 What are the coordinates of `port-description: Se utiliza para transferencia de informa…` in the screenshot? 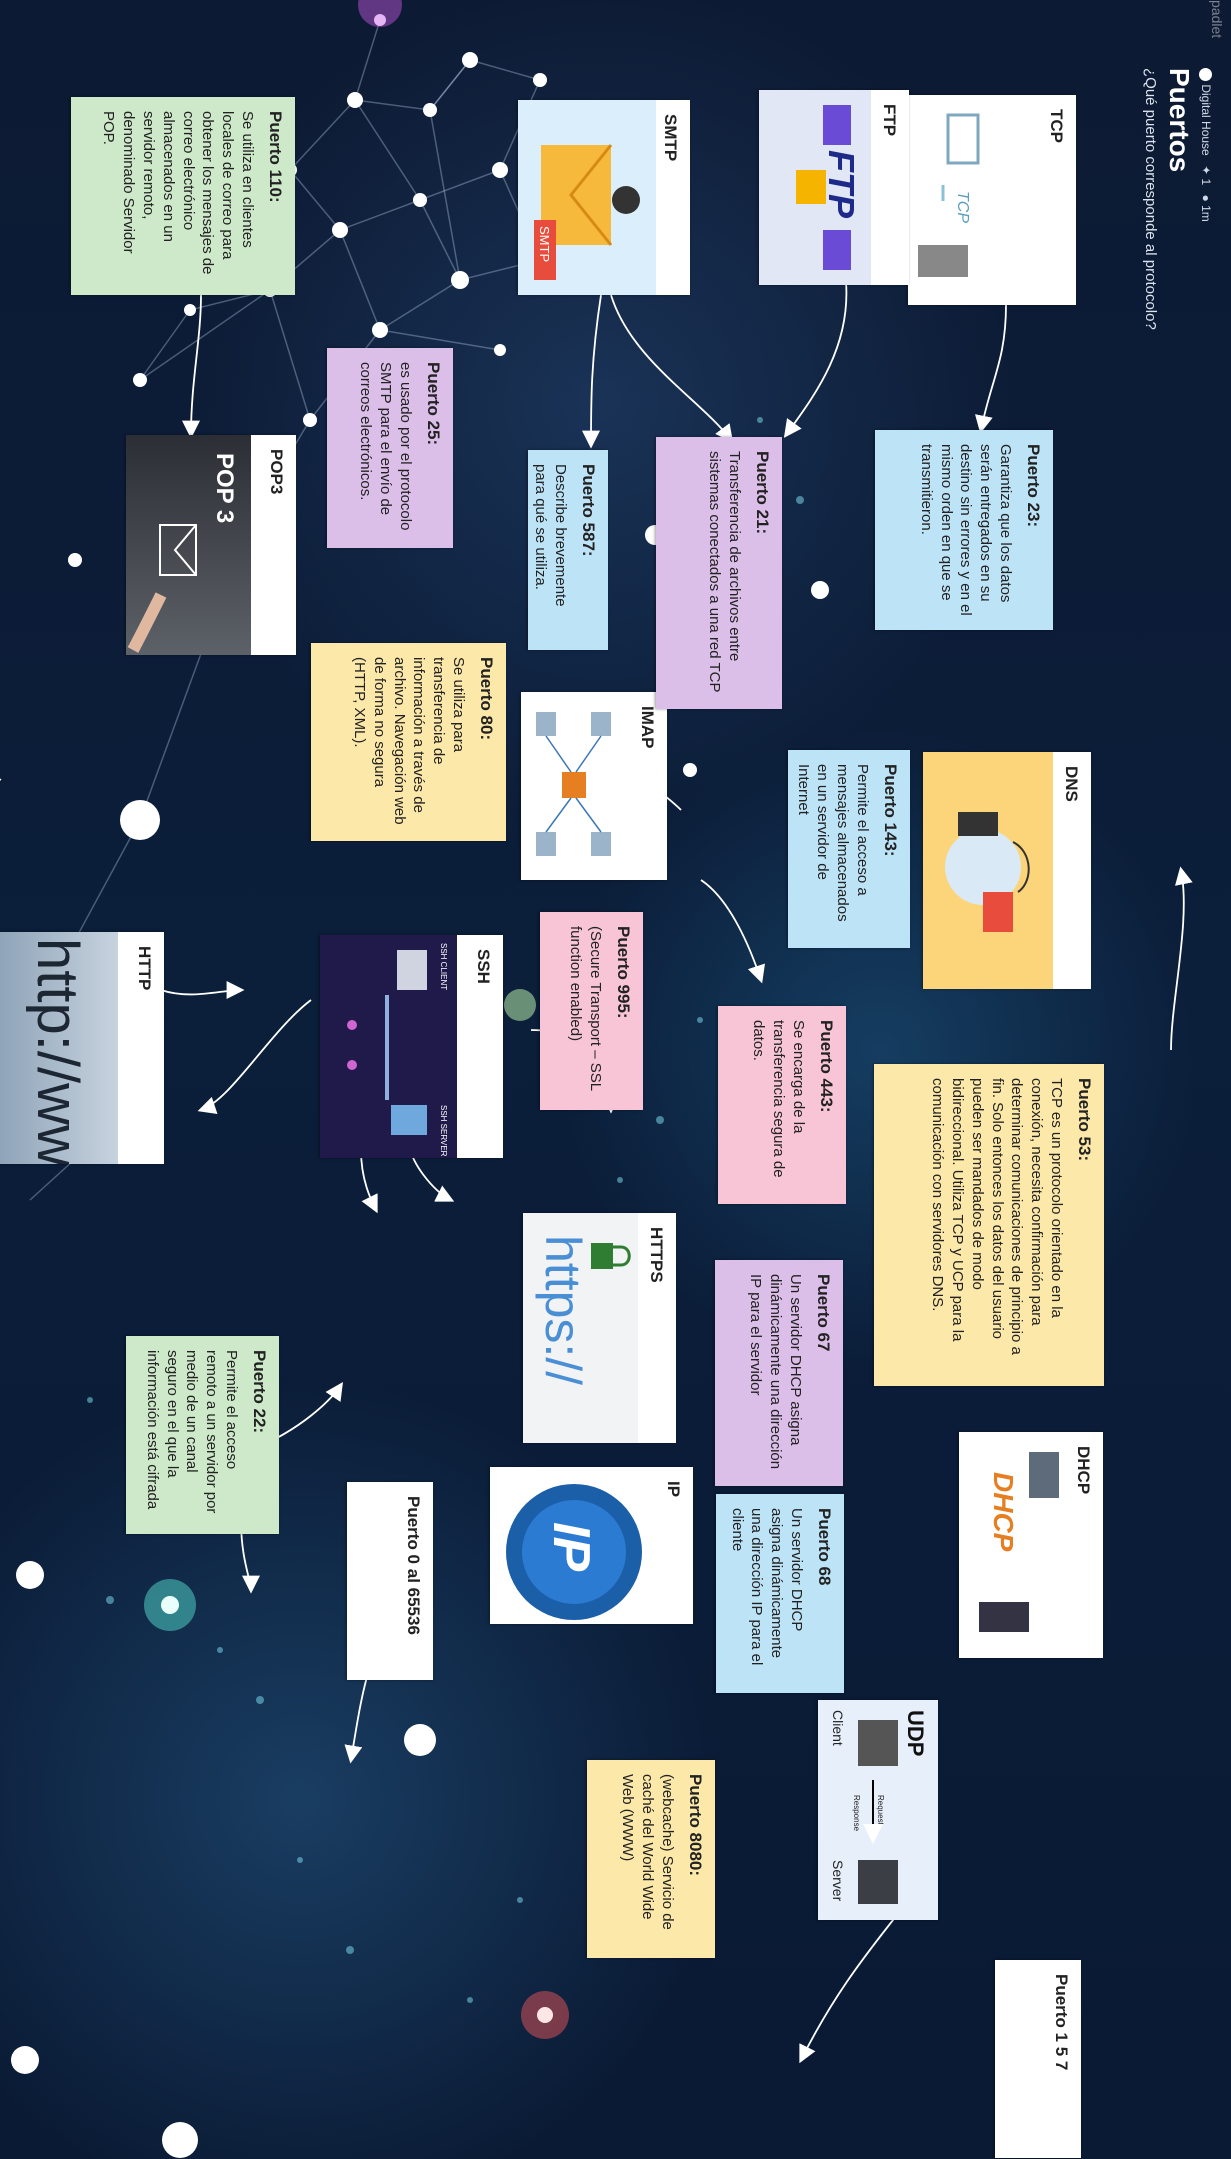 It's located at (409, 741).